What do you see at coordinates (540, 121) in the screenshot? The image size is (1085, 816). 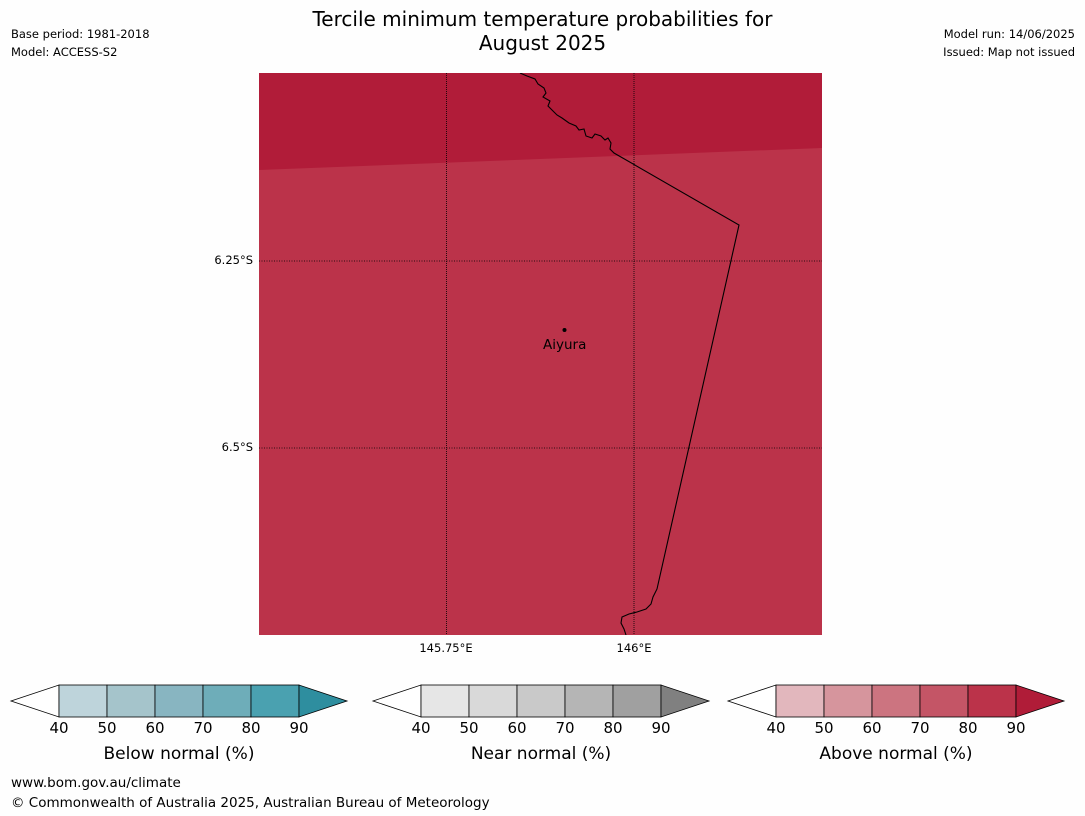 I see `top-probability-band` at bounding box center [540, 121].